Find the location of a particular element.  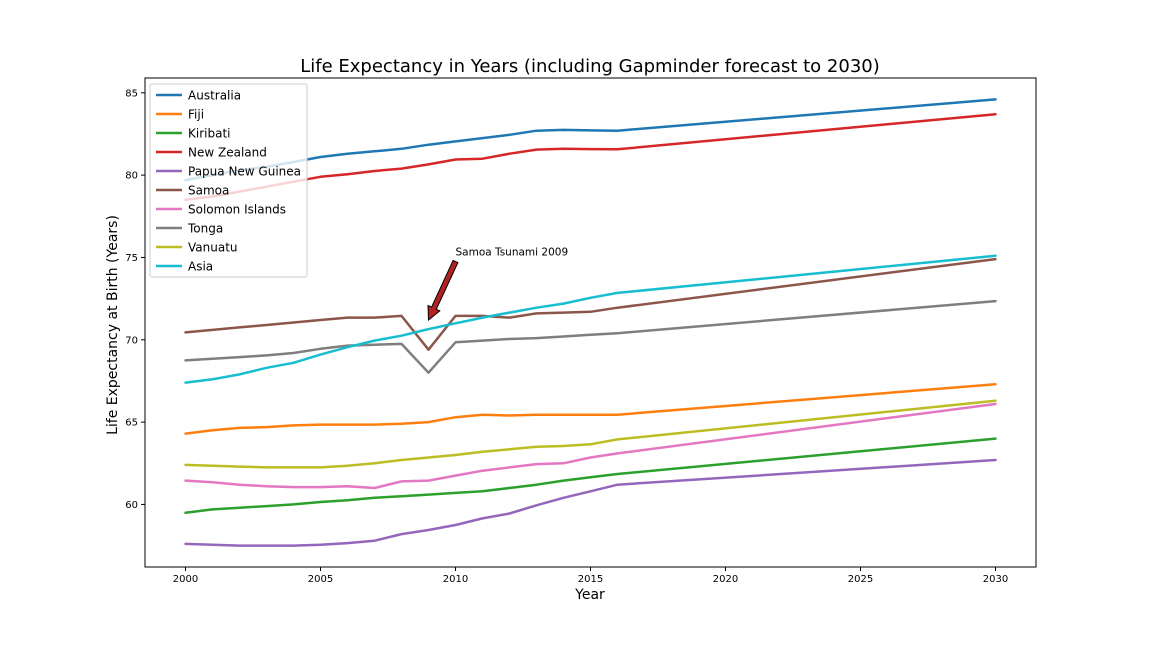

legend-box is located at coordinates (228, 180).